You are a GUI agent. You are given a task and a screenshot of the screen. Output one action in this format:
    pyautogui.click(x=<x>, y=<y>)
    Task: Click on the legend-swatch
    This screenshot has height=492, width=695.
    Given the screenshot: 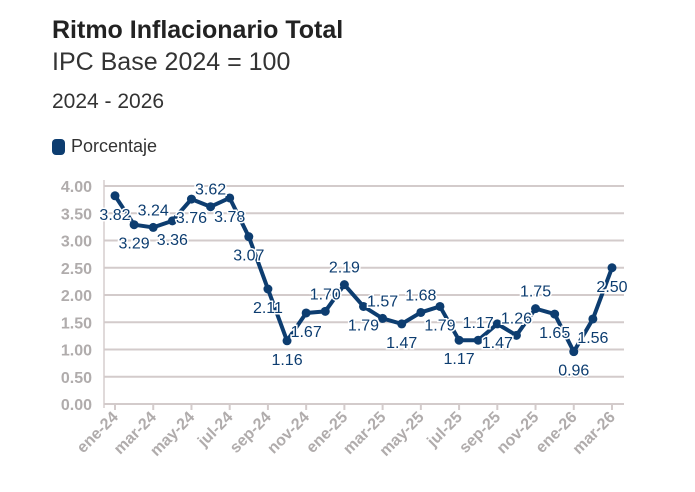 What is the action you would take?
    pyautogui.click(x=58, y=146)
    